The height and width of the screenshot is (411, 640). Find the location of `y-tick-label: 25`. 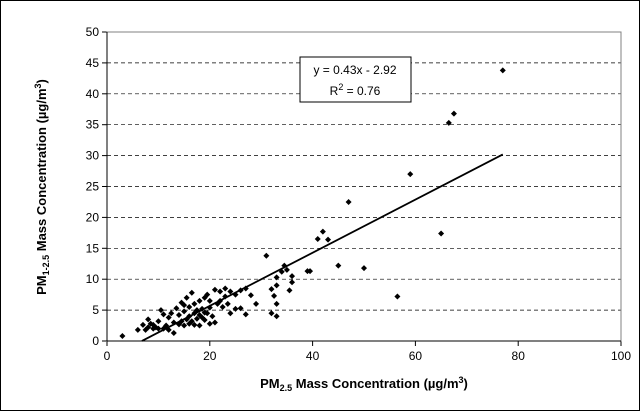

y-tick-label: 25 is located at coordinates (93, 187).